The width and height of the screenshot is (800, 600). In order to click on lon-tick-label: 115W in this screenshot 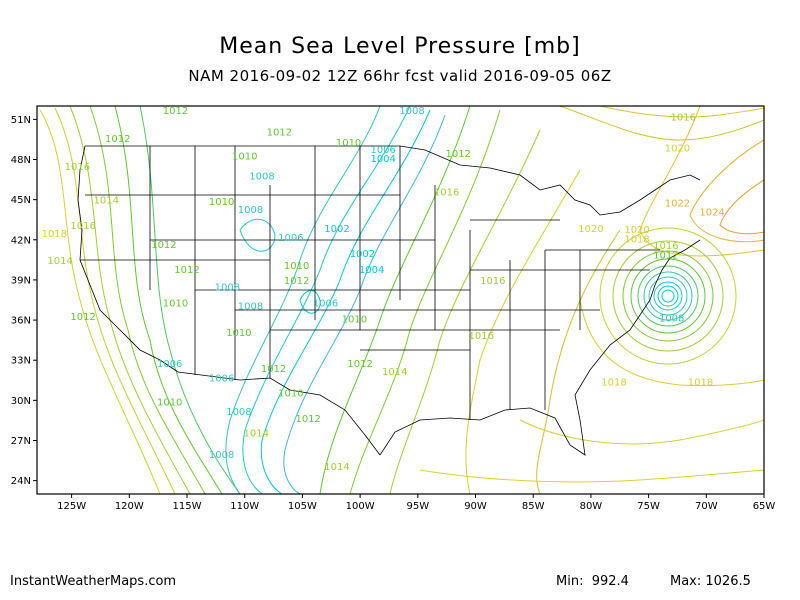, I will do `click(187, 506)`.